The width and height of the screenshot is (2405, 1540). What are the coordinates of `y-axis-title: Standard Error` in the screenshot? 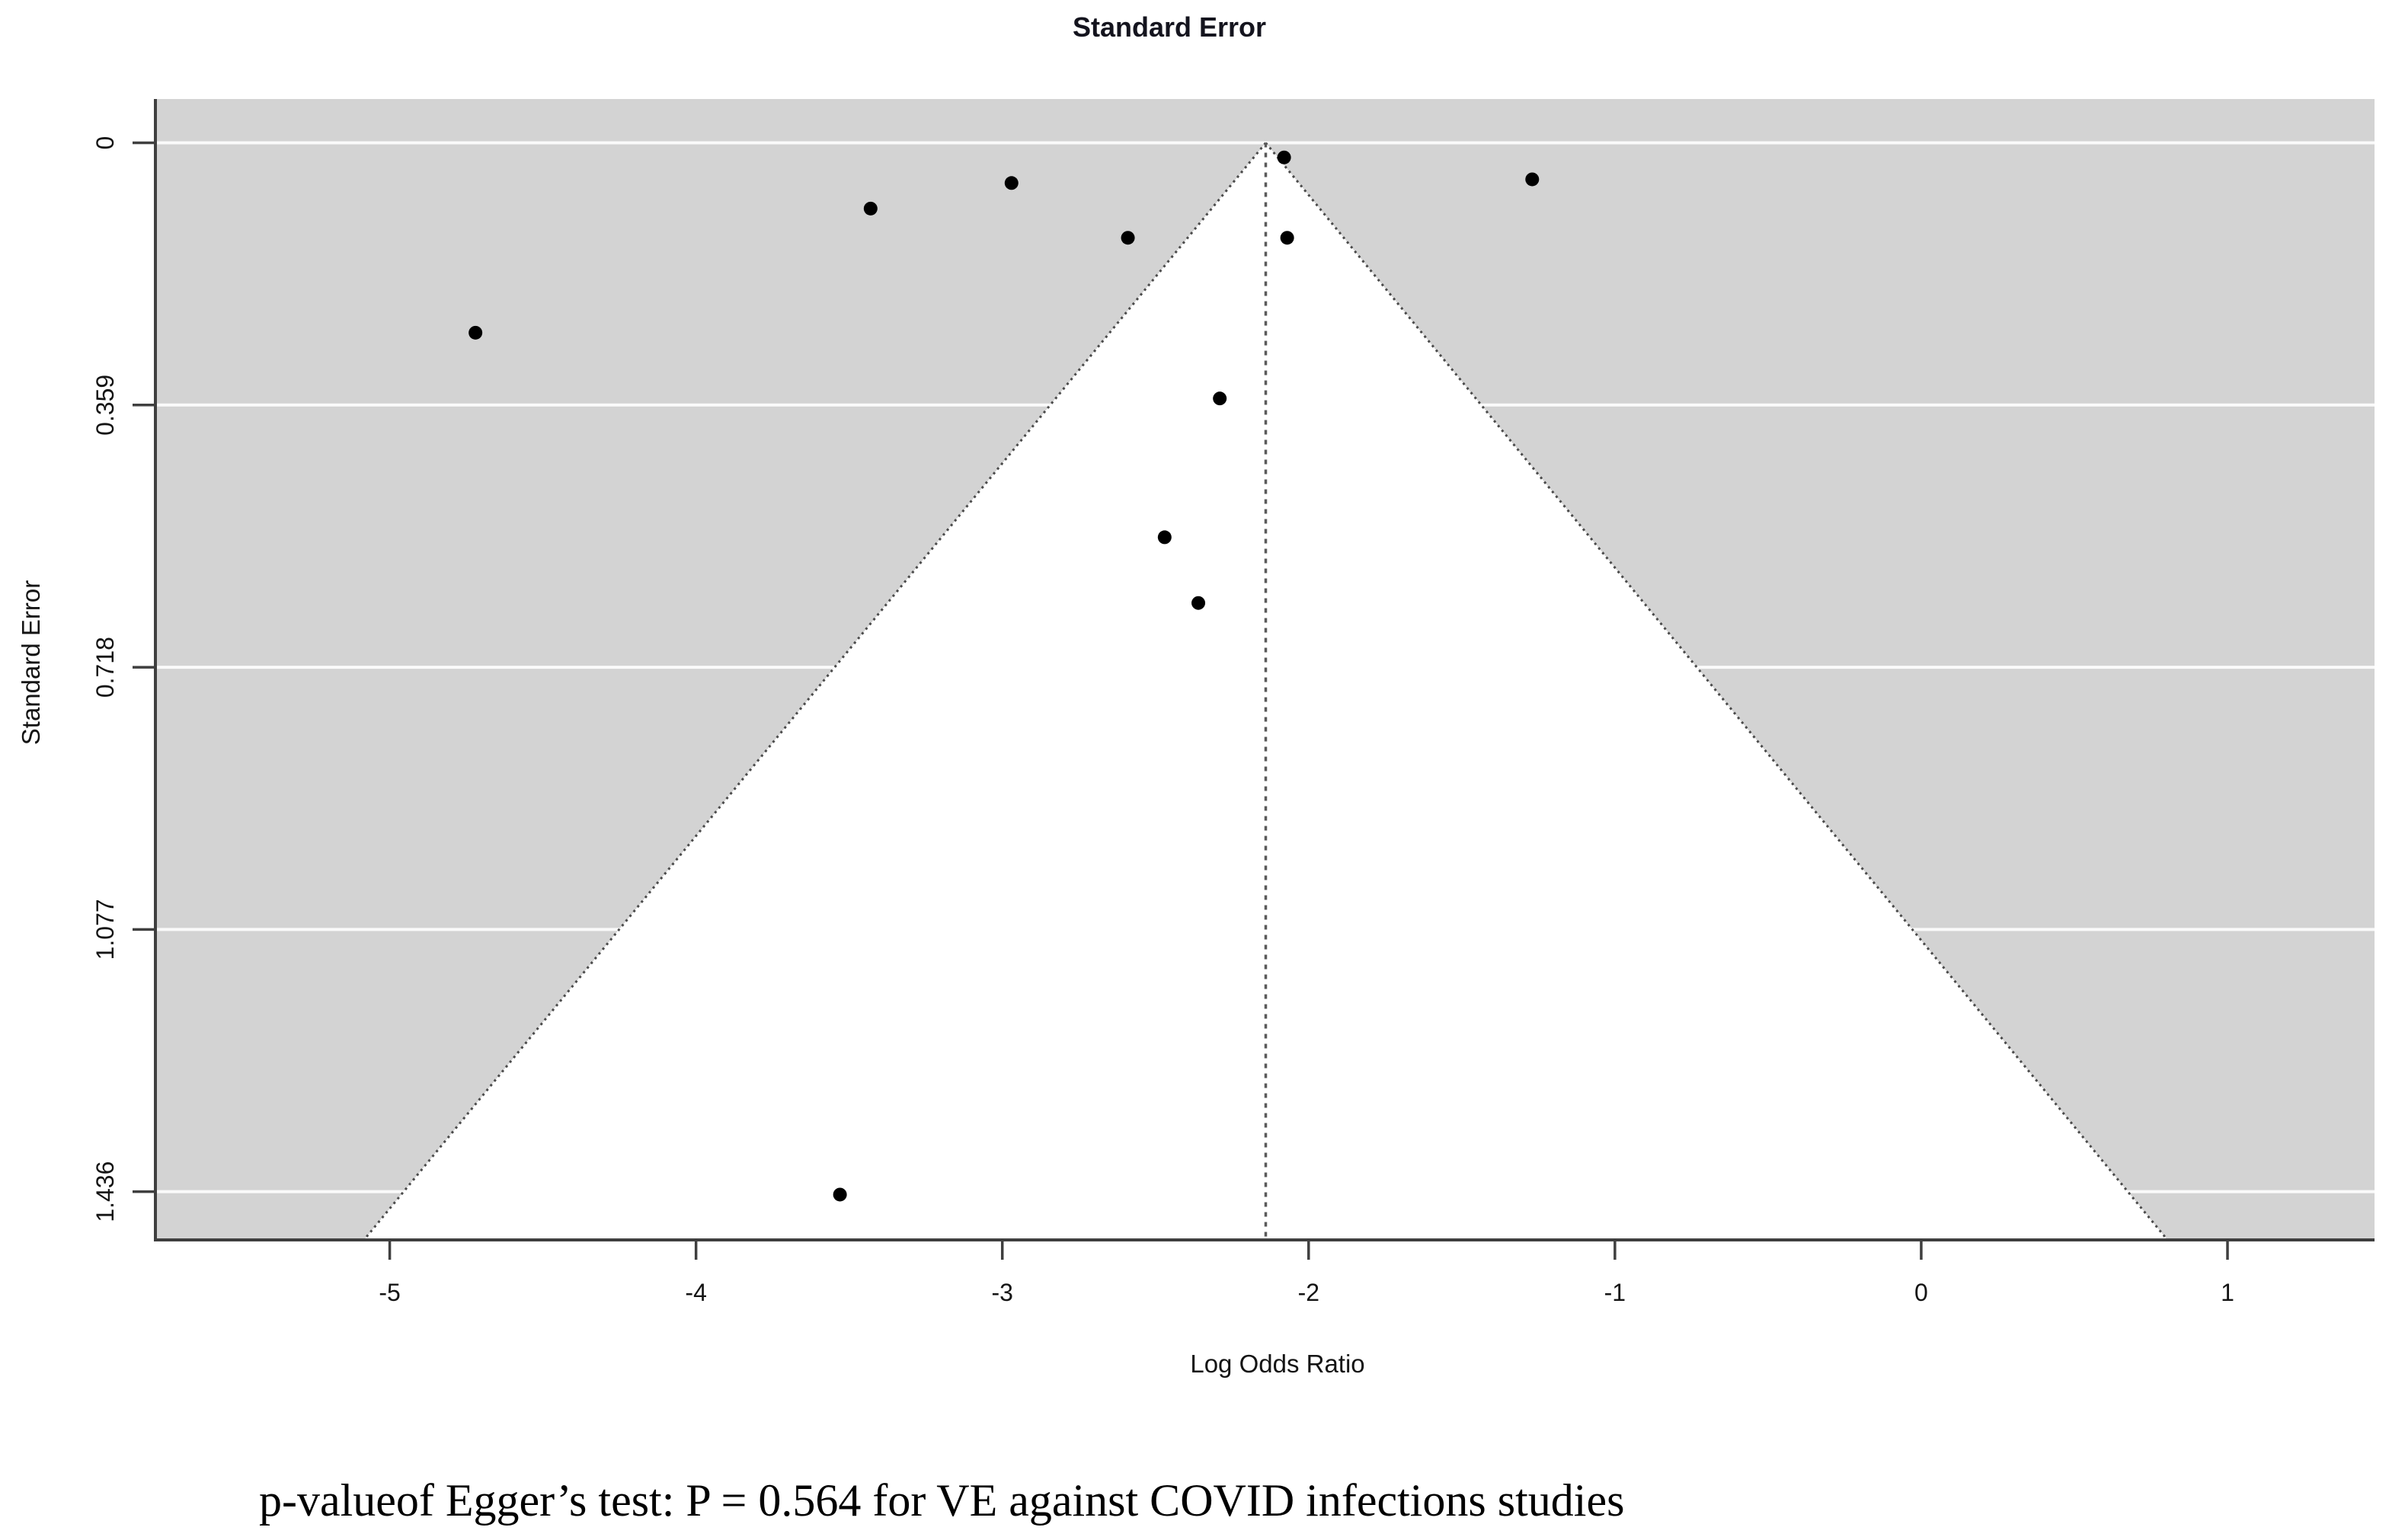 It's located at (31, 662).